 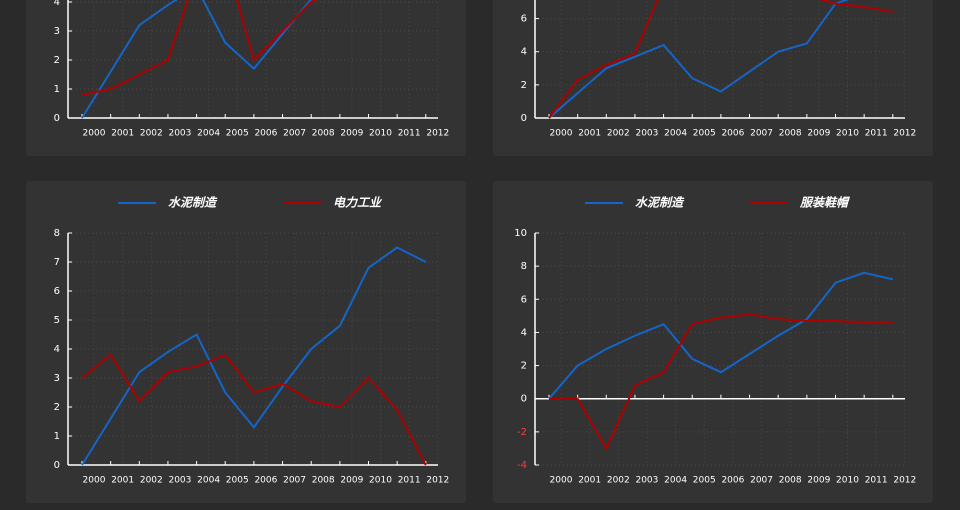 What do you see at coordinates (522, 465) in the screenshot?
I see `y-tick-label: -4` at bounding box center [522, 465].